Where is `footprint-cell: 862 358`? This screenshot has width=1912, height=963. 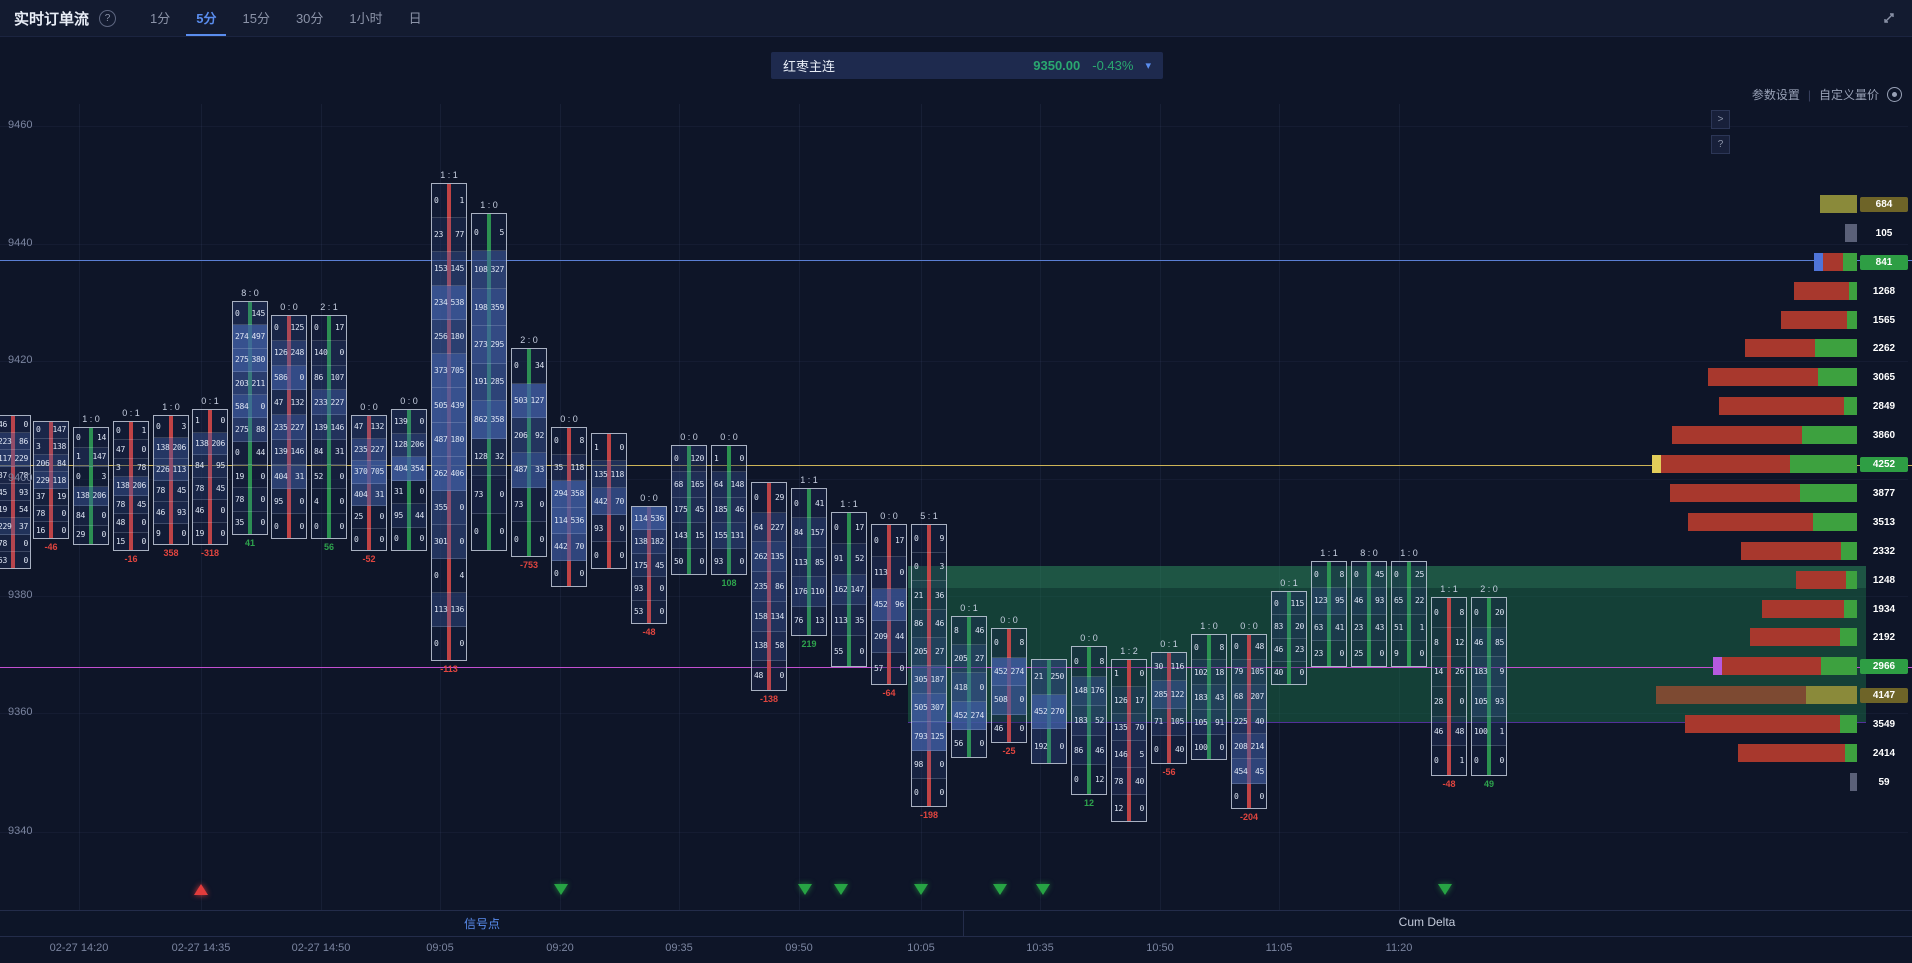 footprint-cell: 862 358 is located at coordinates (489, 420).